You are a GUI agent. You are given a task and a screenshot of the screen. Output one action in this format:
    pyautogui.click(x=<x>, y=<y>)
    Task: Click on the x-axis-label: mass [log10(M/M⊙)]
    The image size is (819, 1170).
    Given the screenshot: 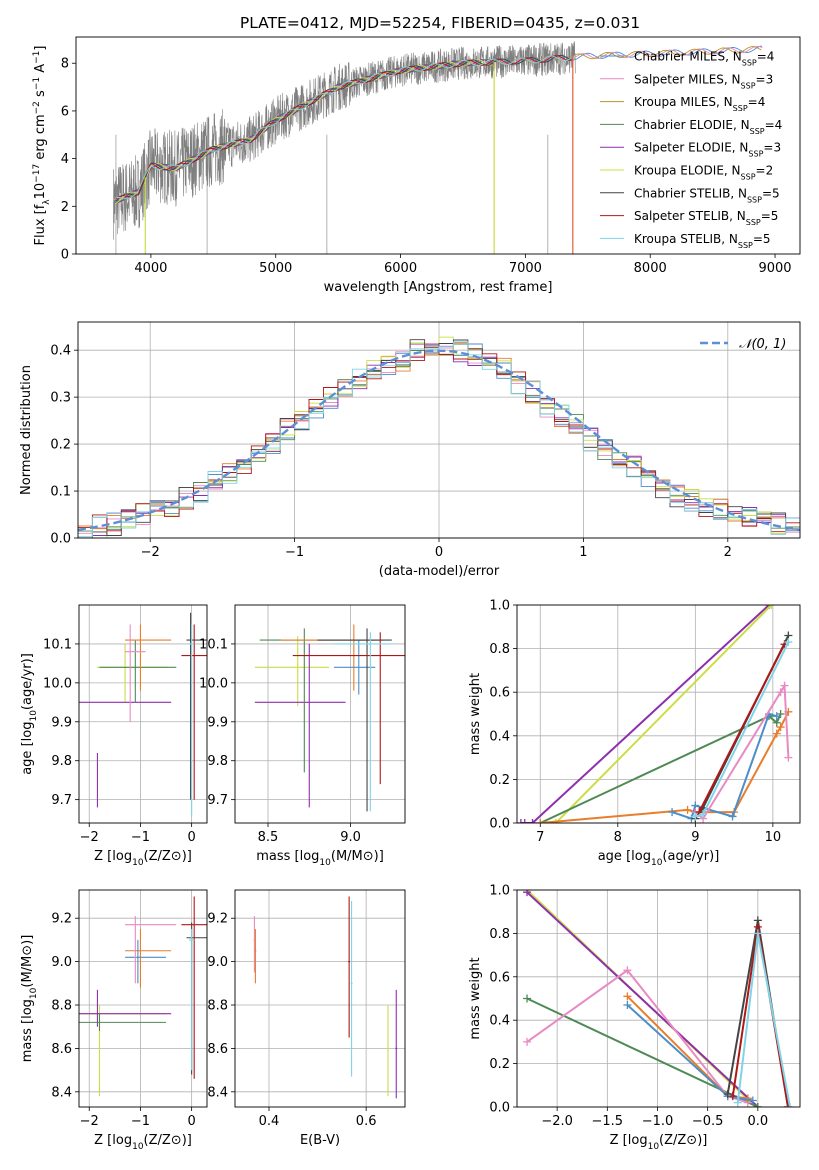 What is the action you would take?
    pyautogui.click(x=320, y=858)
    